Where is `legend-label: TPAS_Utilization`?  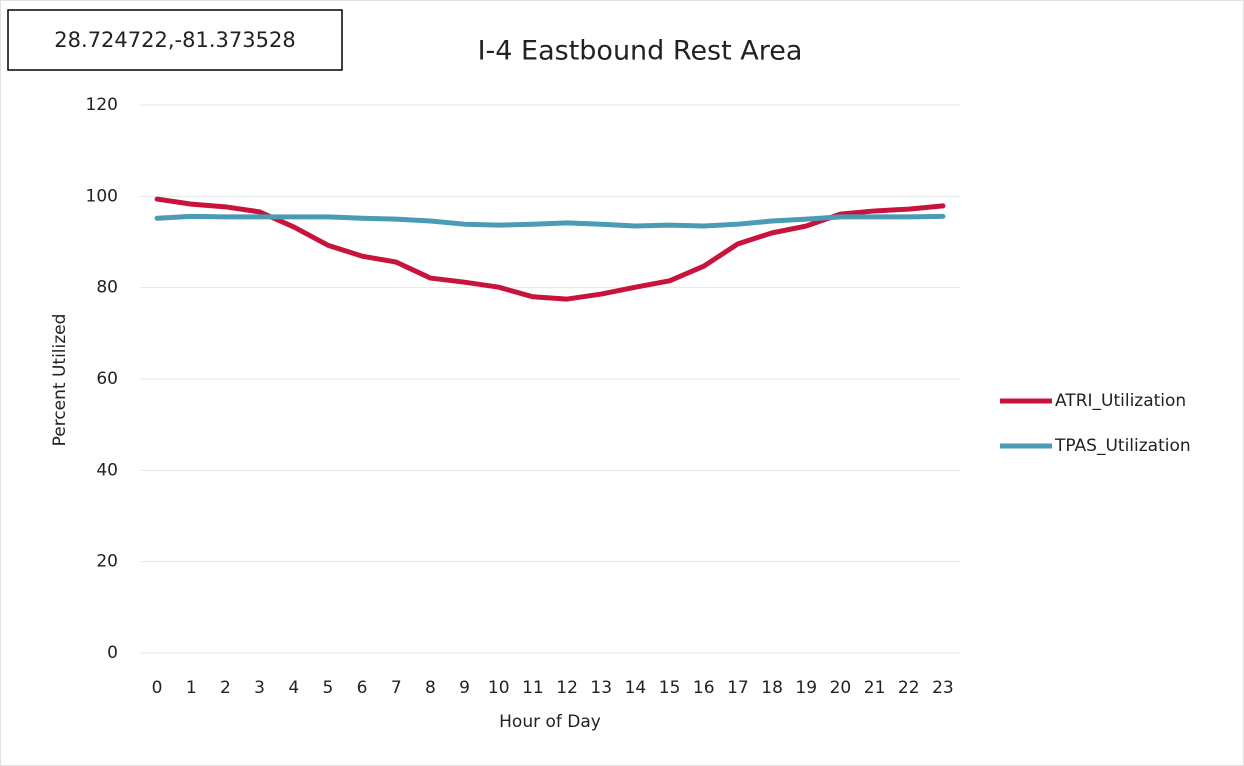
legend-label: TPAS_Utilization is located at coordinates (1122, 446).